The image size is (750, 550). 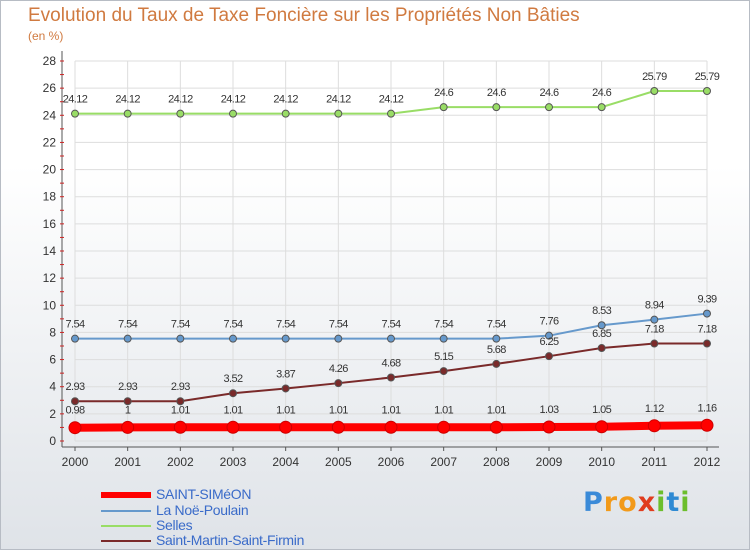 What do you see at coordinates (654, 409) in the screenshot?
I see `data-label-saint-sim-on: 1.12` at bounding box center [654, 409].